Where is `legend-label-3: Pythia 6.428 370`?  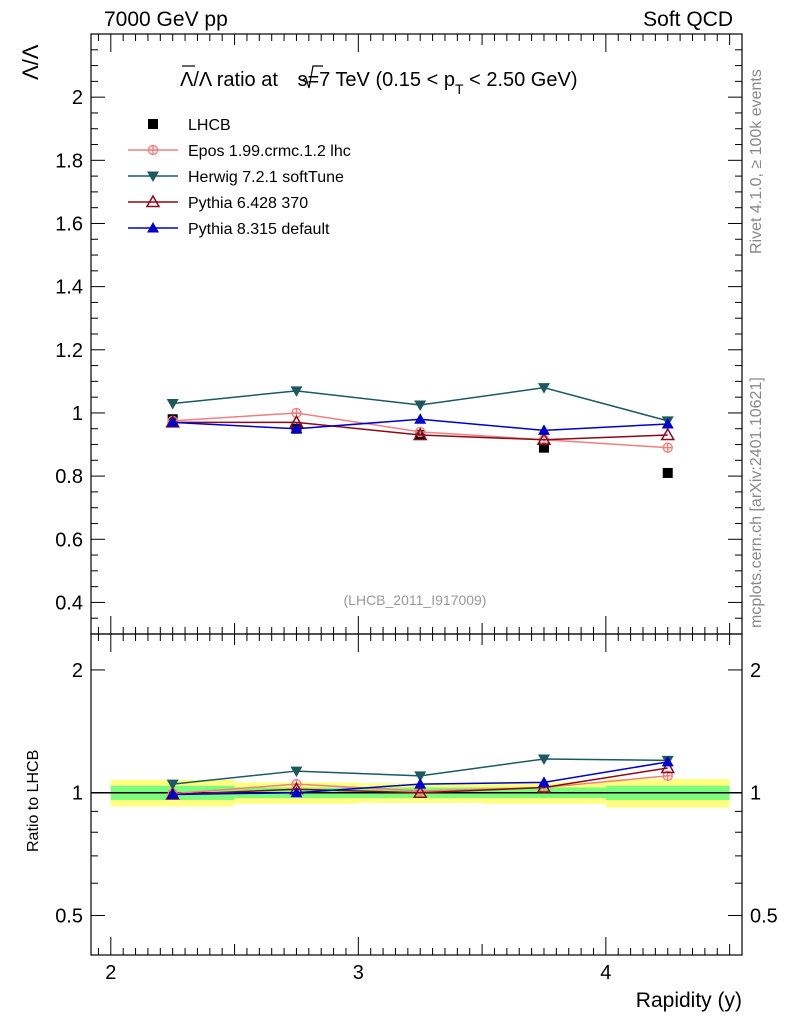
legend-label-3: Pythia 6.428 370 is located at coordinates (248, 203).